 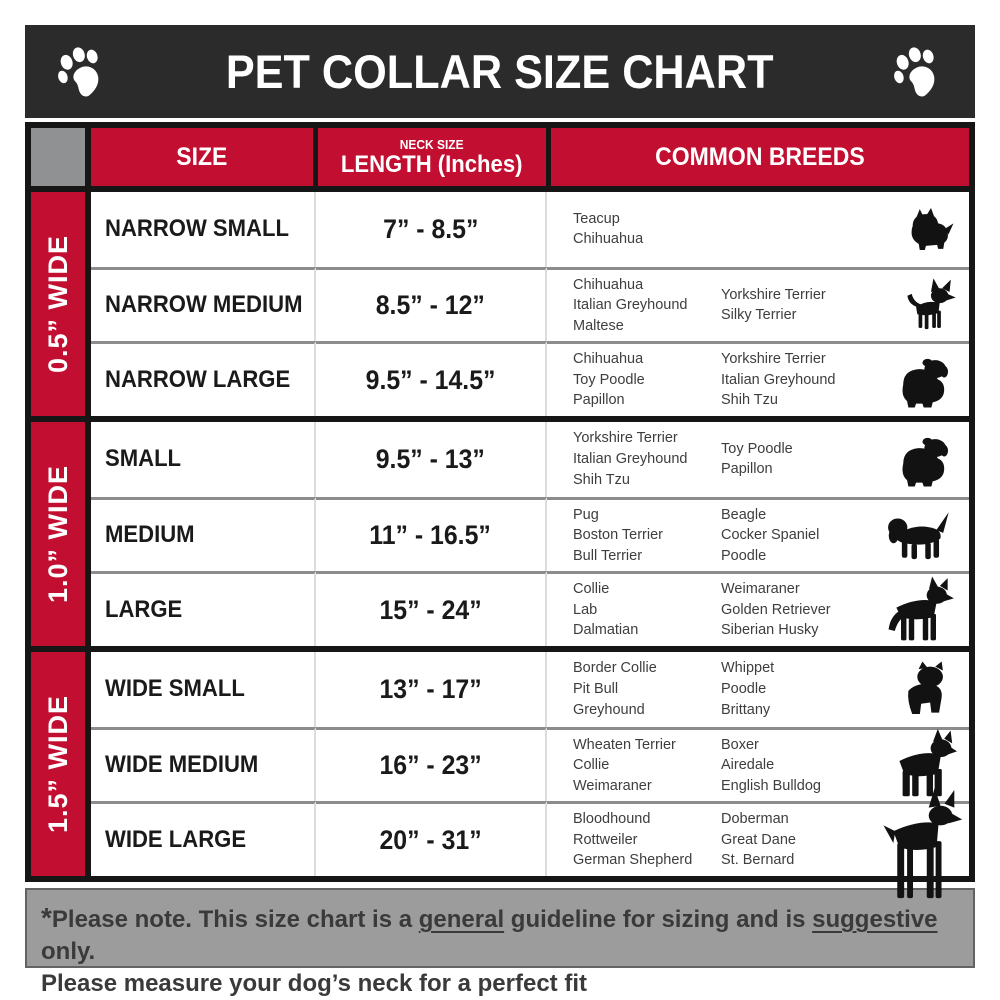 What do you see at coordinates (58, 304) in the screenshot?
I see `width-group-label-0-5: 0.5” WIDE` at bounding box center [58, 304].